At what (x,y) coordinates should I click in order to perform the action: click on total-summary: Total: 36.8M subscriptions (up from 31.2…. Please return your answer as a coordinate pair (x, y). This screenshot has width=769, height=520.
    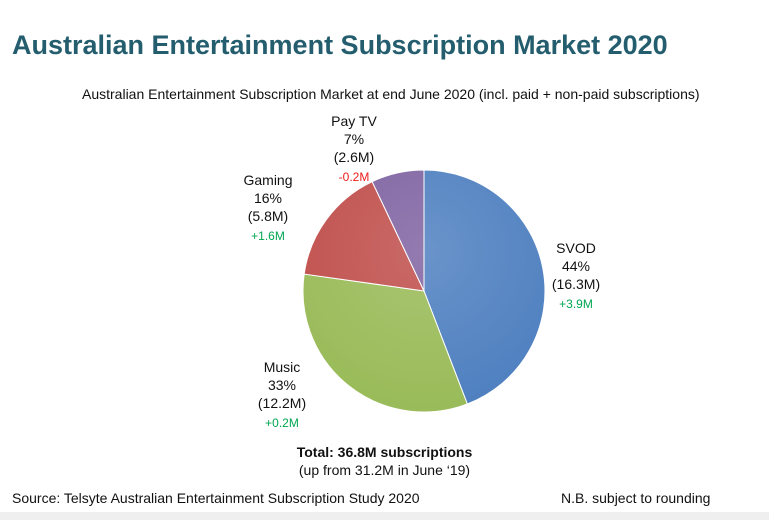
    Looking at the image, I should click on (384, 461).